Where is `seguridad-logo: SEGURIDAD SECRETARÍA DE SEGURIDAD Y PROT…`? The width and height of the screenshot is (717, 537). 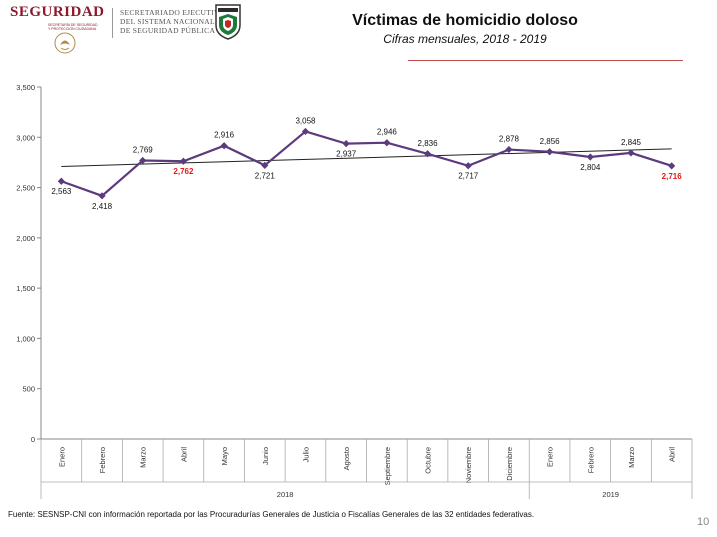 seguridad-logo: SEGURIDAD SECRETARÍA DE SEGURIDAD Y PROT… is located at coordinates (60, 30).